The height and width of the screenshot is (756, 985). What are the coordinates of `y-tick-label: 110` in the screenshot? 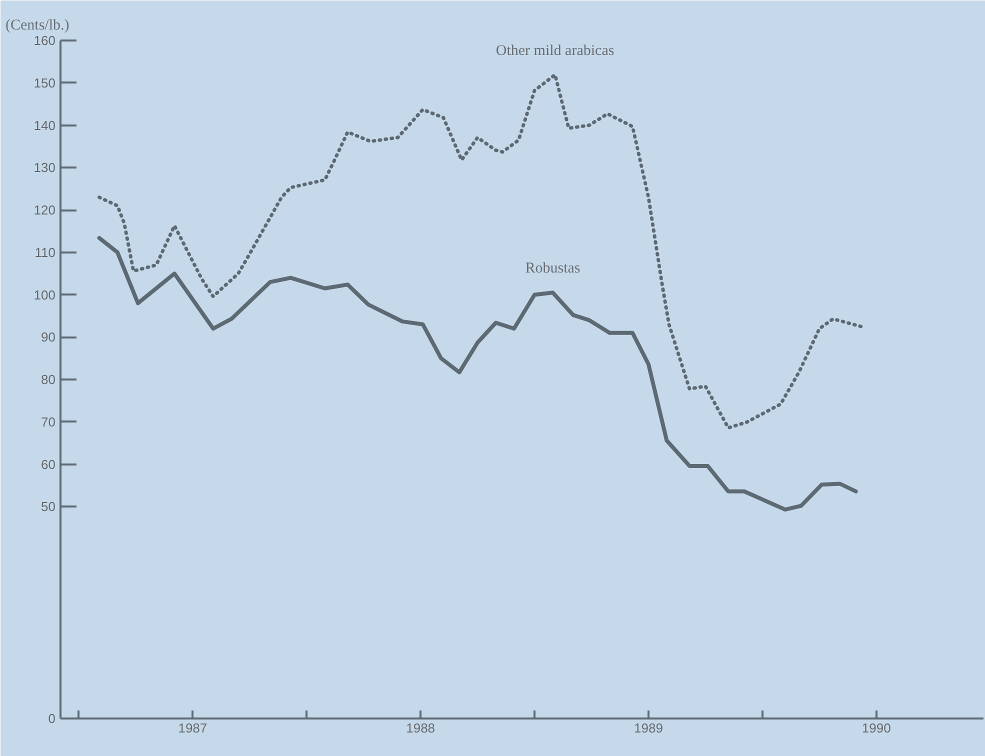 It's located at (45, 252).